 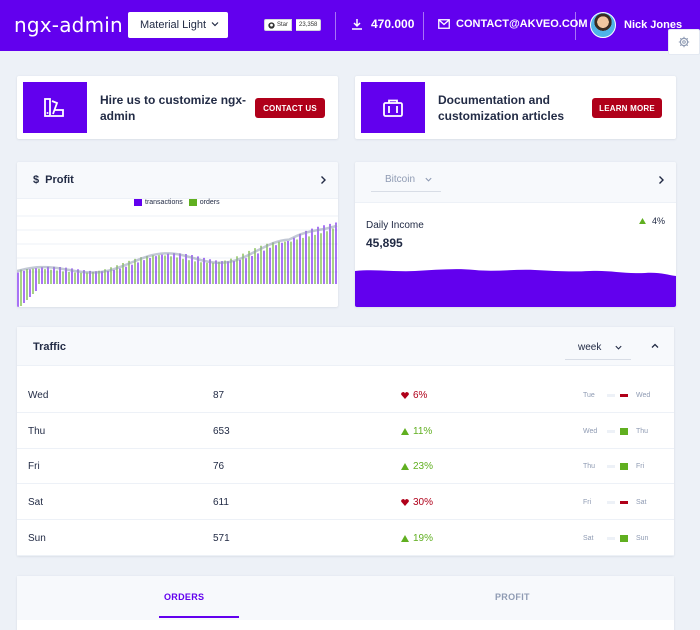 I want to click on legend-label: orders, so click(x=209, y=202).